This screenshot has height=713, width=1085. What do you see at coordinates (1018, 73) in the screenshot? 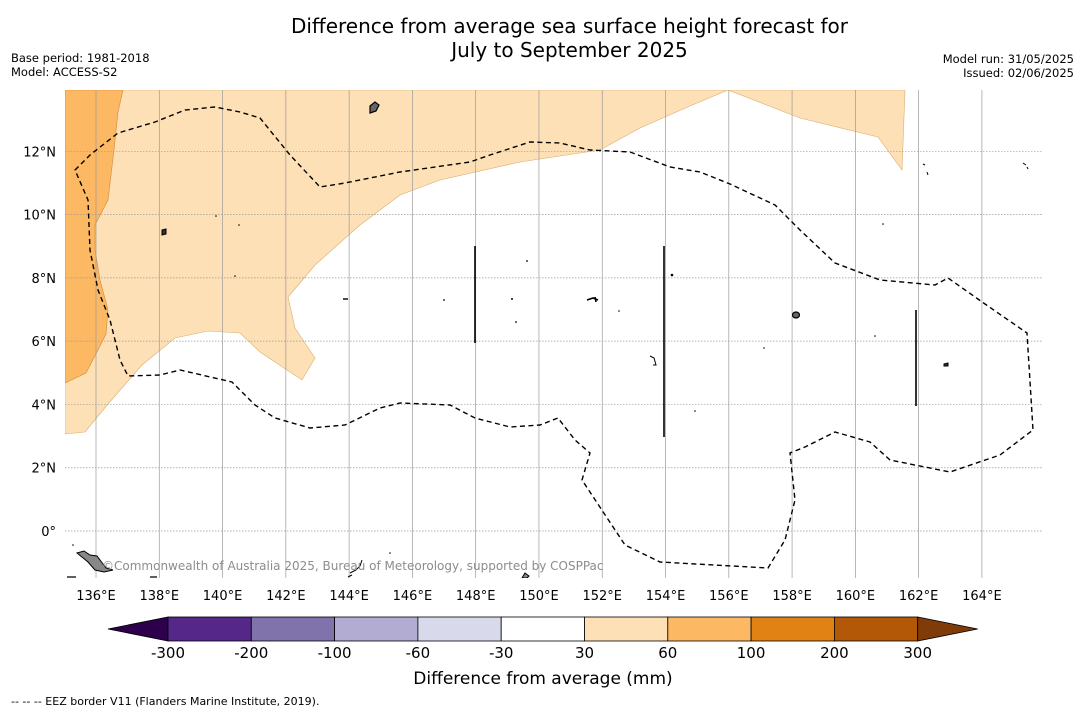
I see `issued-text: Issued: 02/06/2025` at bounding box center [1018, 73].